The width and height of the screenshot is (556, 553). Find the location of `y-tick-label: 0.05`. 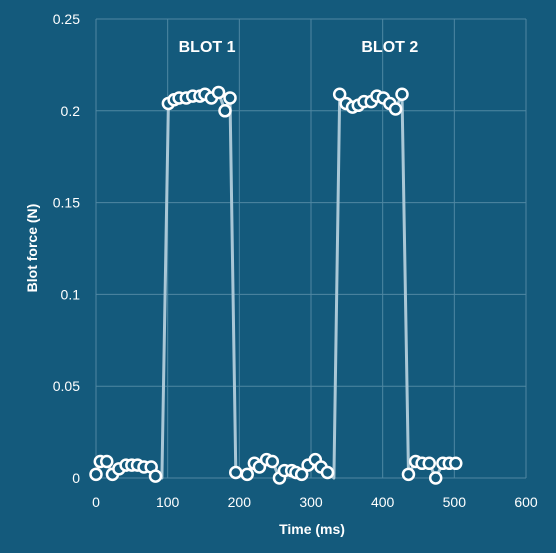

y-tick-label: 0.05 is located at coordinates (66, 386).